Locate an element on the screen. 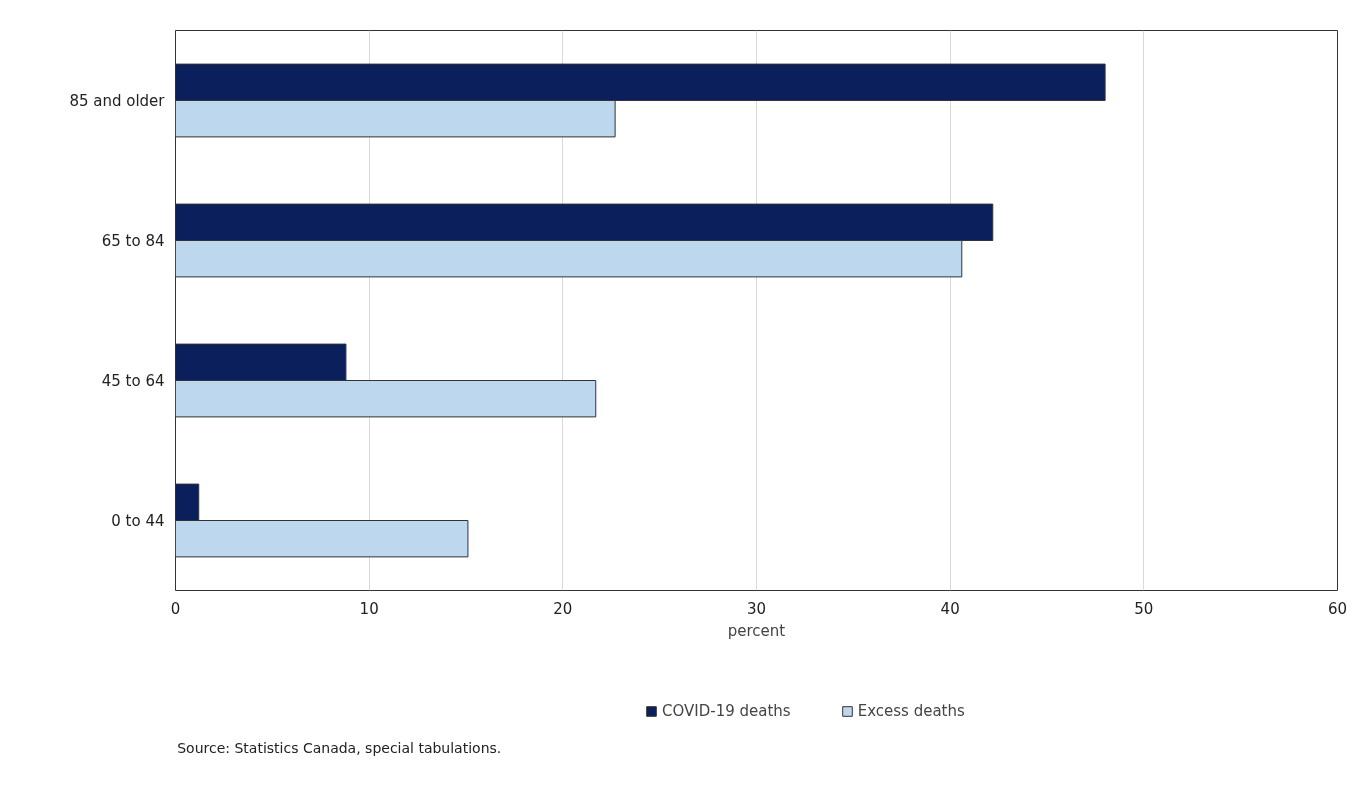 Image resolution: width=1356 pixels, height=809 pixels. x-tick-label: 30 is located at coordinates (756, 608).